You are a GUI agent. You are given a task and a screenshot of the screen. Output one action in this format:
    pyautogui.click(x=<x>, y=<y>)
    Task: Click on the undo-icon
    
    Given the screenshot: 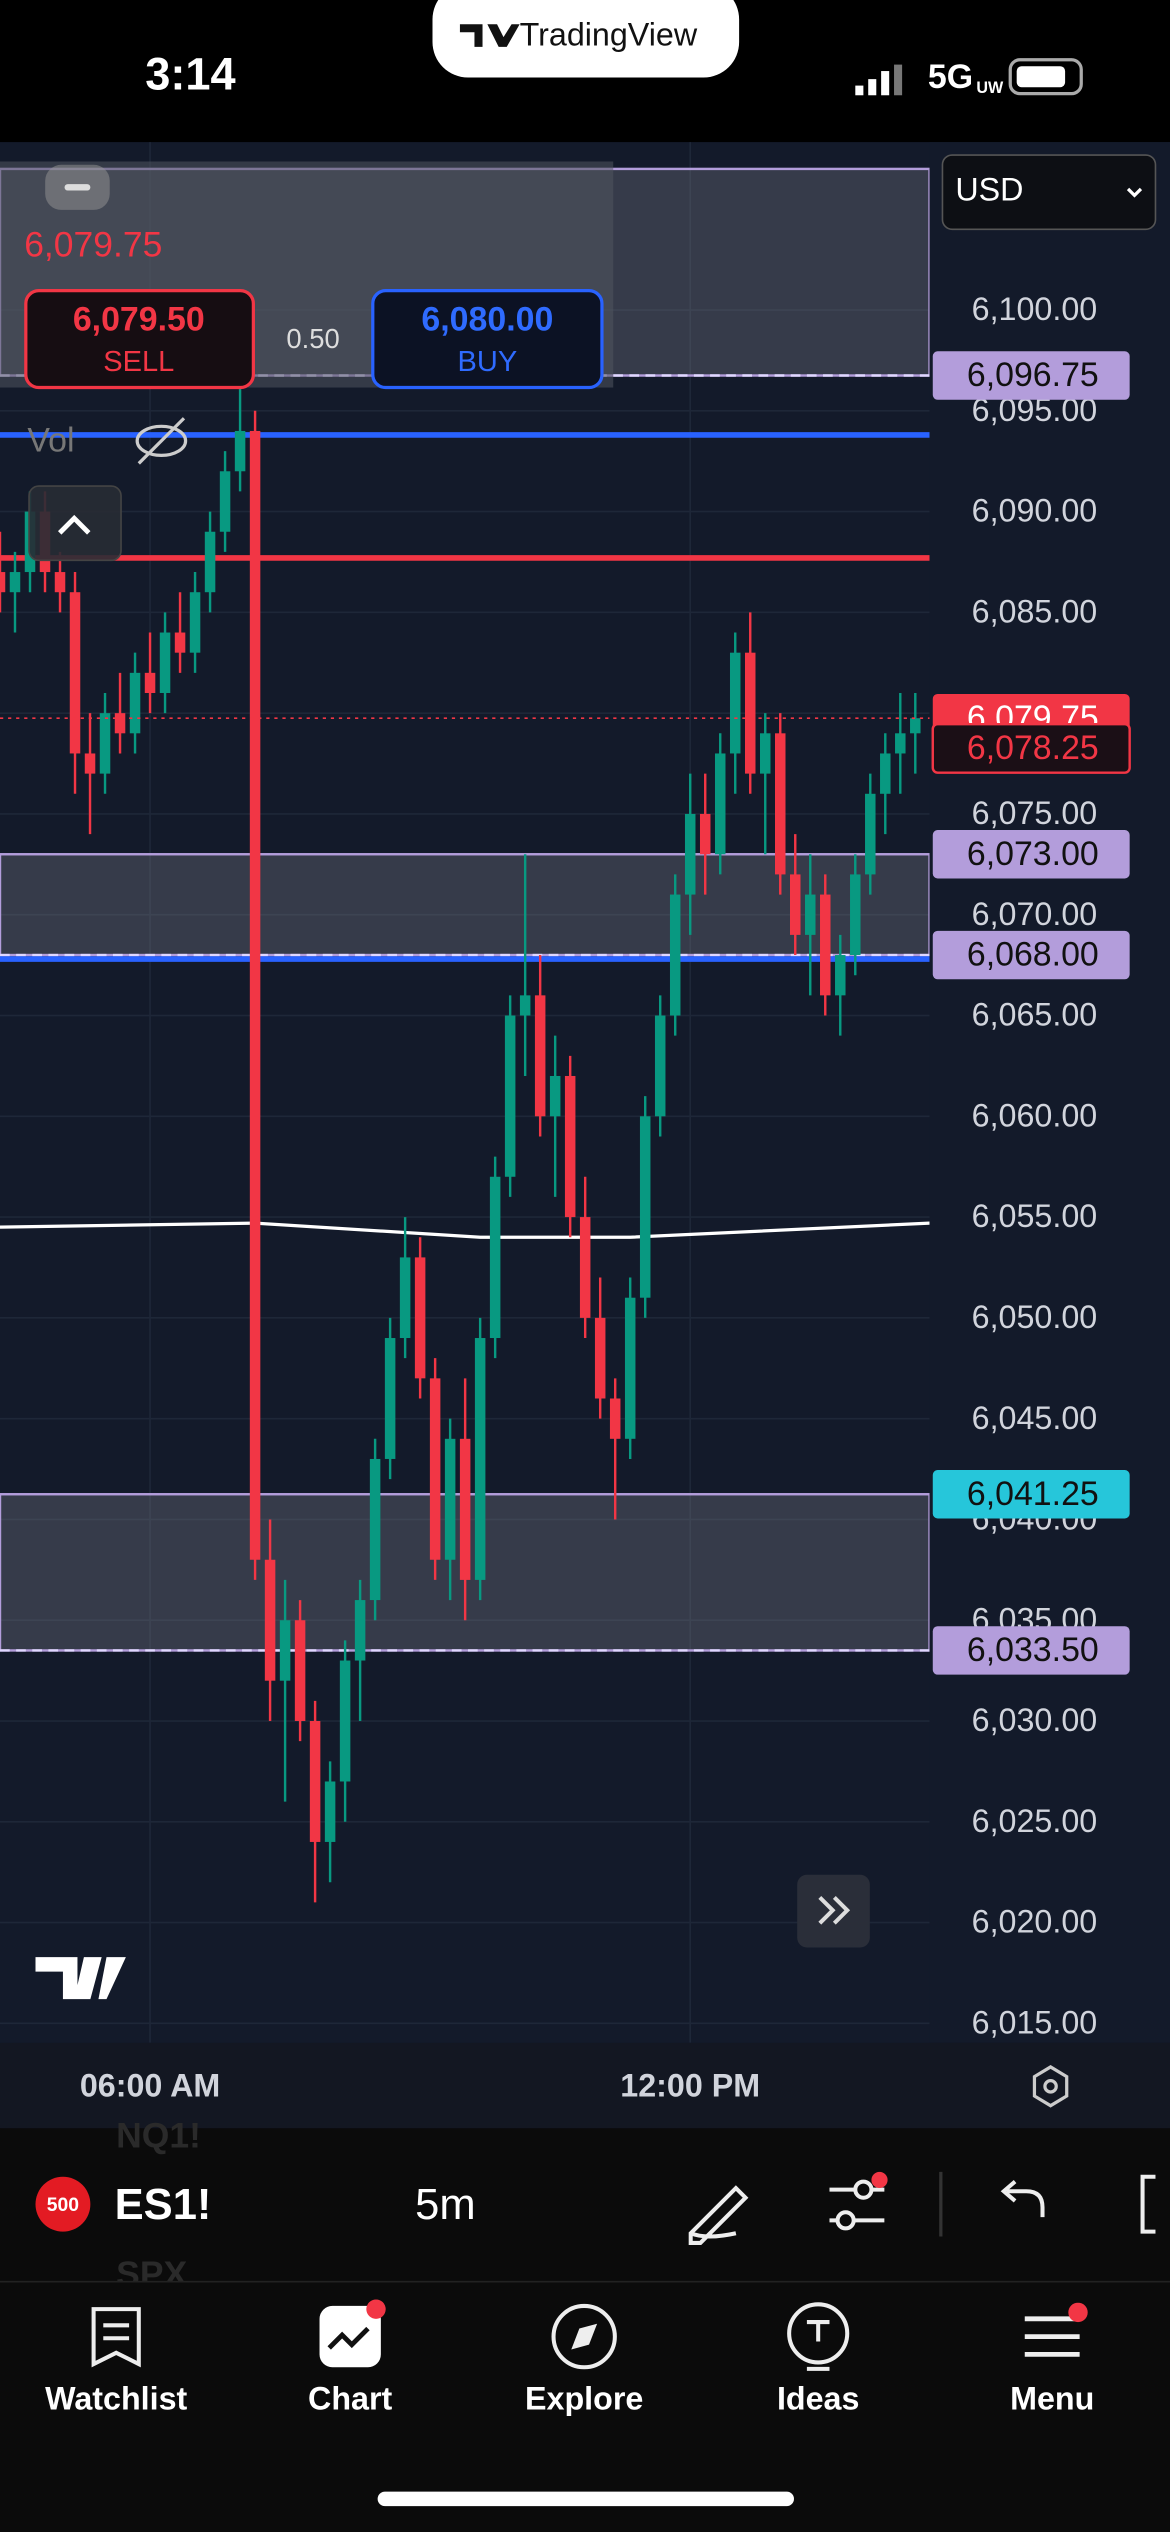 What is the action you would take?
    pyautogui.click(x=1022, y=2199)
    